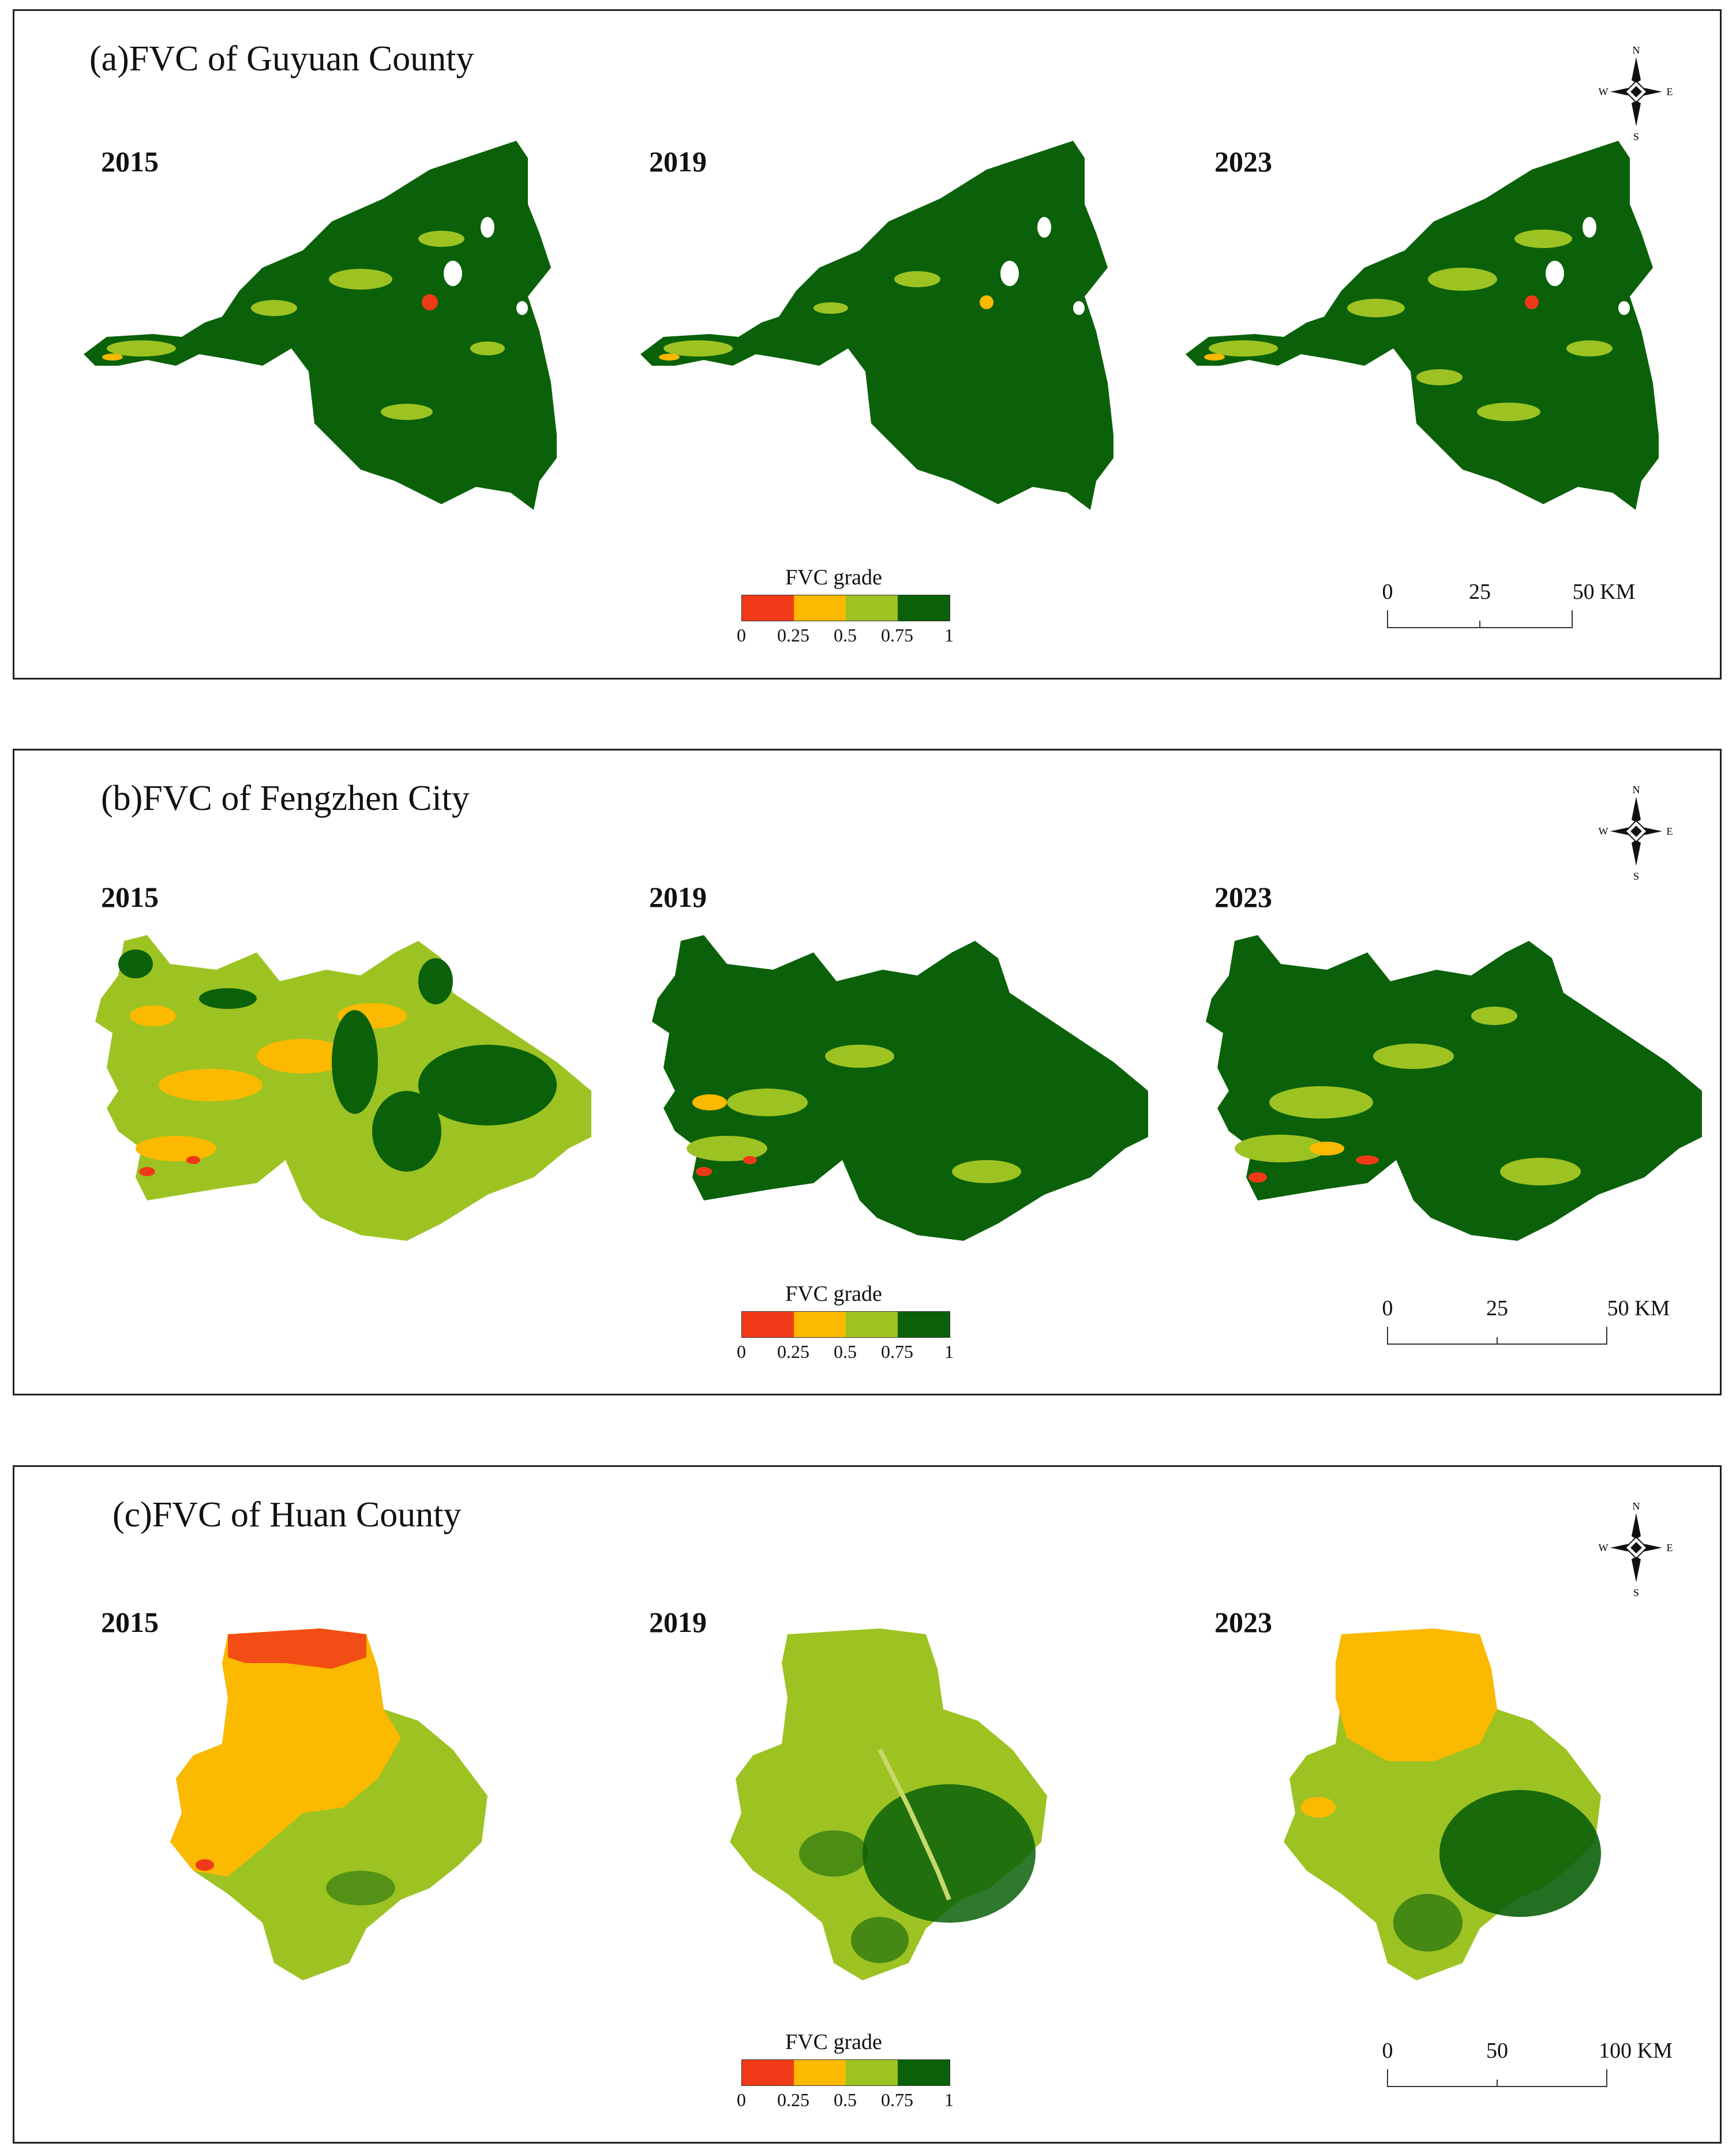 The image size is (1736, 2154). I want to click on scale-bar: 0 50 100 KM, so click(1532, 2070).